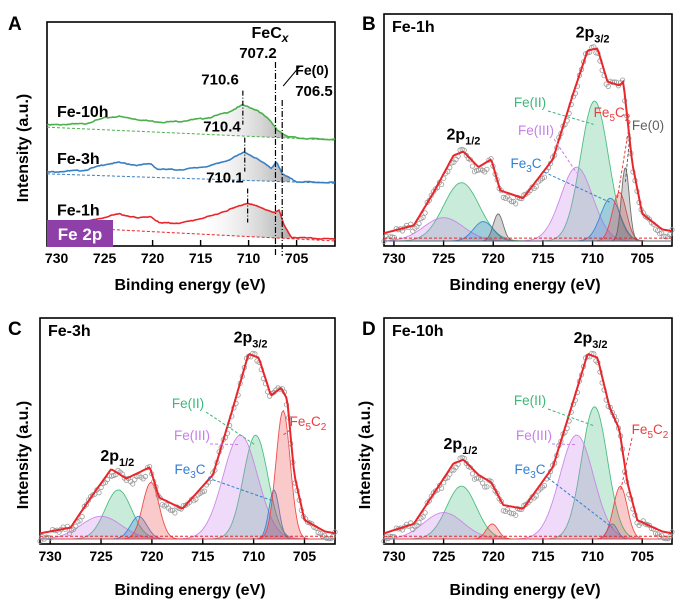  I want to click on panel-b-component-satellite-peak, so click(528, 227).